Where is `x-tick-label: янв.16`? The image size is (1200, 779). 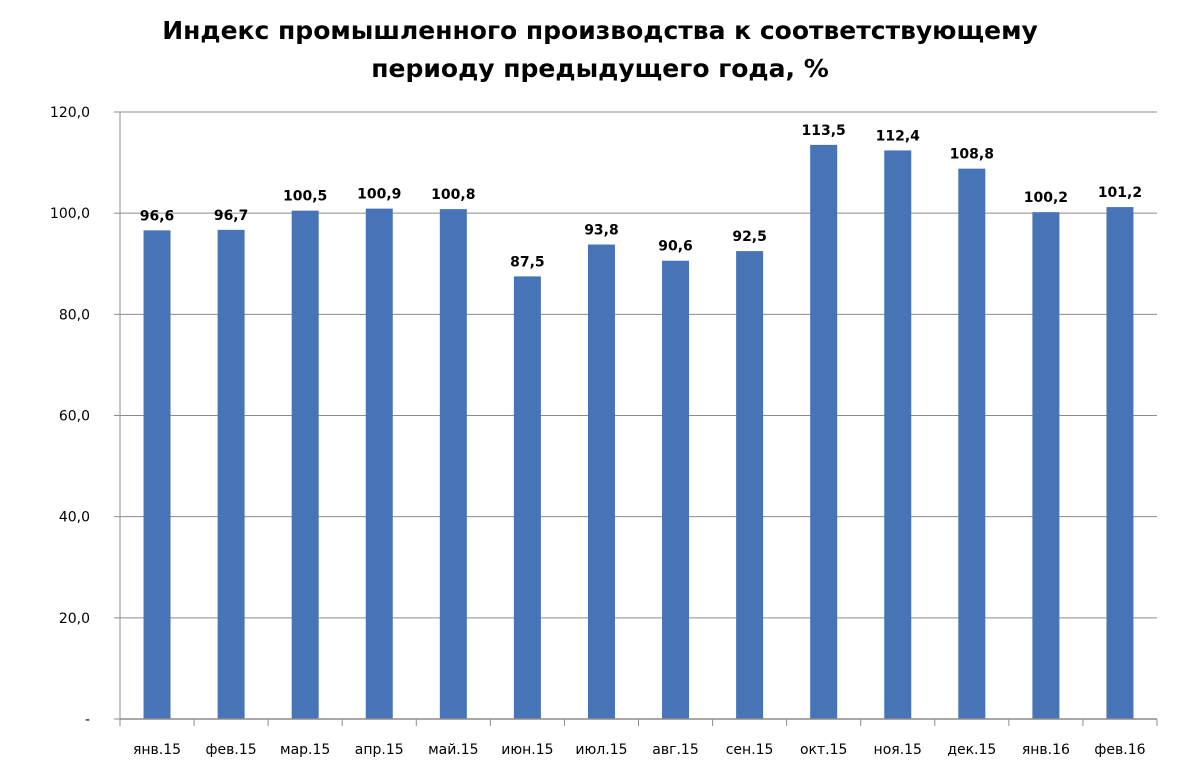
x-tick-label: янв.16 is located at coordinates (1046, 750).